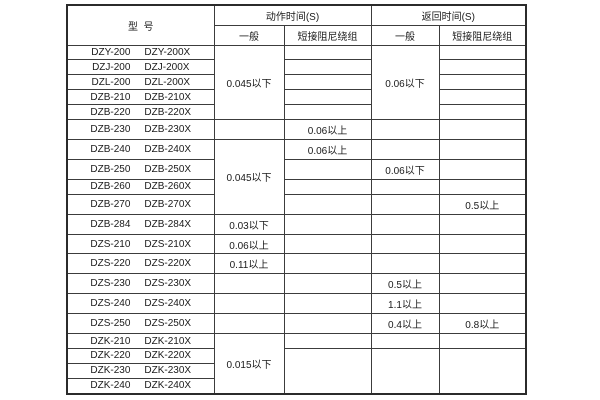  Describe the element at coordinates (292, 15) in the screenshot. I see `header-action-time: 动作时间(S)` at that location.